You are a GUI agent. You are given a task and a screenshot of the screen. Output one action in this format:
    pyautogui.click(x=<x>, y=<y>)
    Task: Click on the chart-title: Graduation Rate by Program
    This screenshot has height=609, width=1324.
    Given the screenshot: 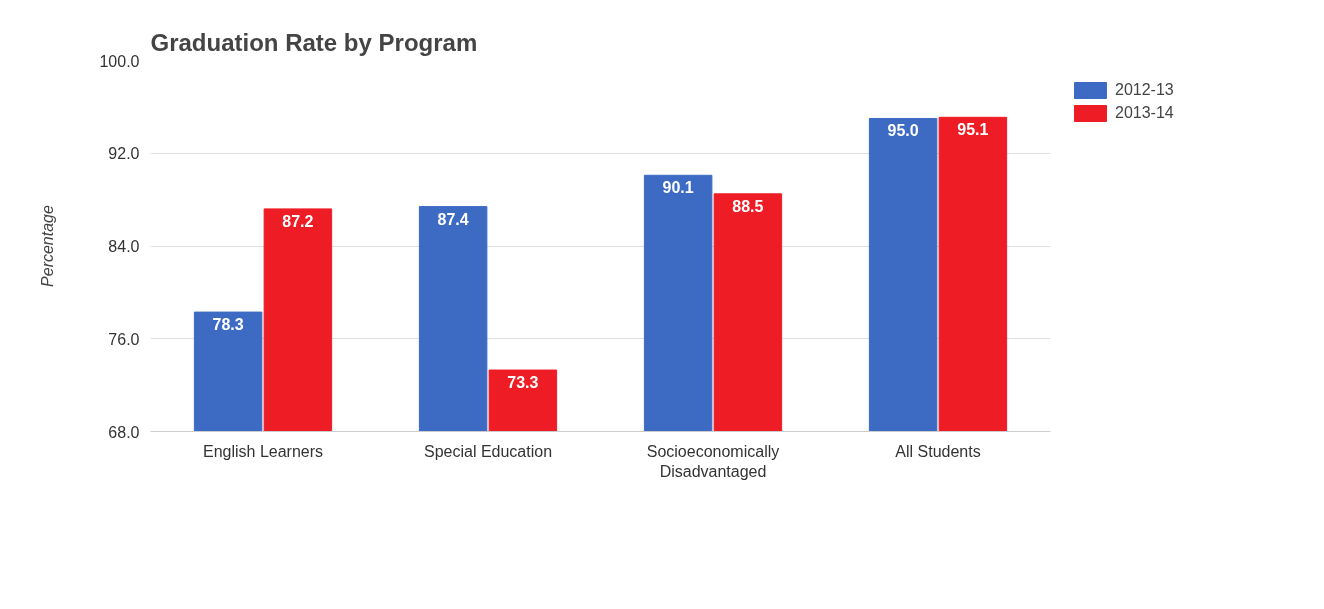 What is the action you would take?
    pyautogui.click(x=314, y=42)
    